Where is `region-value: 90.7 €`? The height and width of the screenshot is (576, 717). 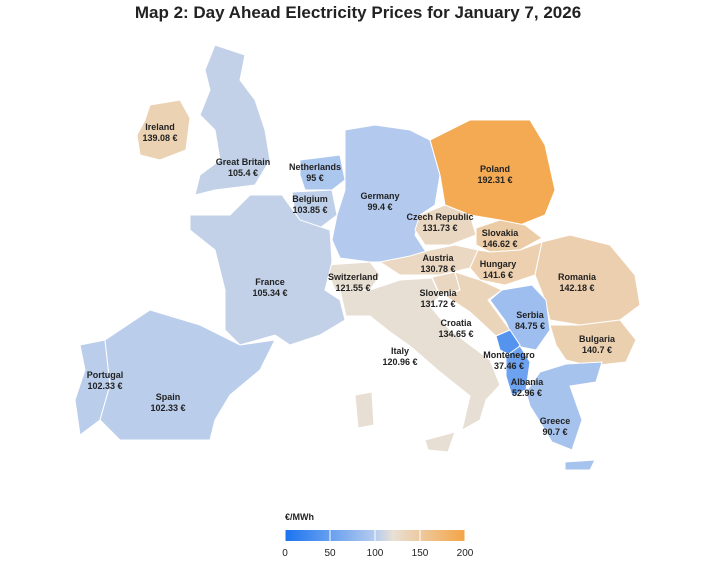 region-value: 90.7 € is located at coordinates (554, 432).